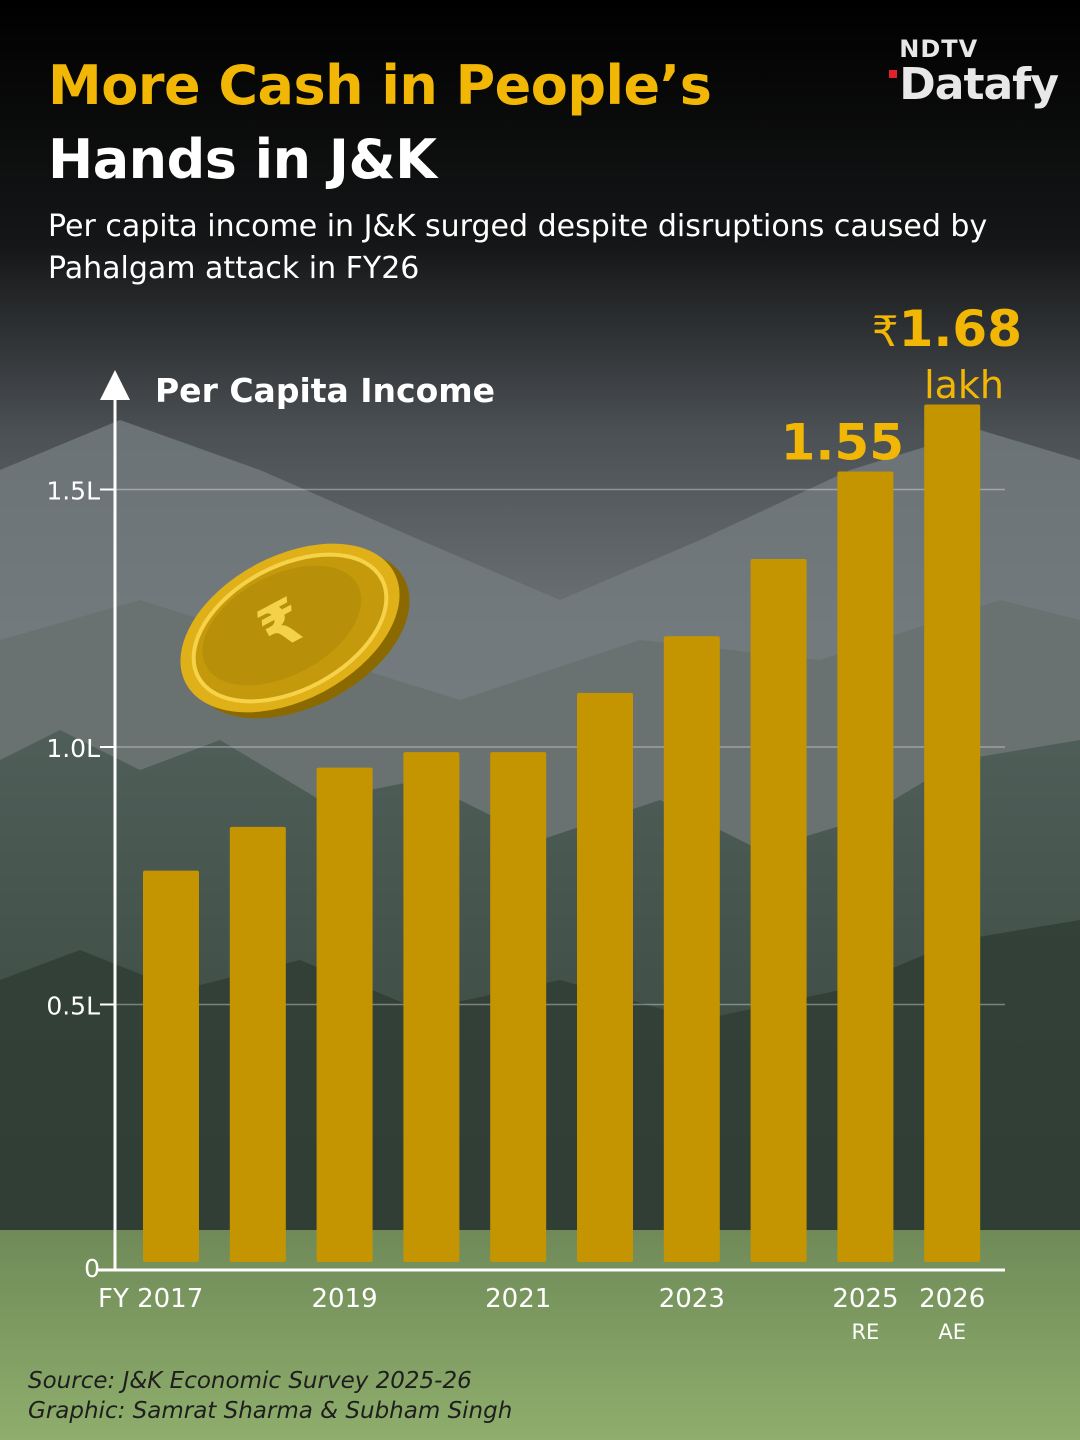 The height and width of the screenshot is (1440, 1080). Describe the element at coordinates (295, 631) in the screenshot. I see `rupee-coin-icon: ₹` at that location.